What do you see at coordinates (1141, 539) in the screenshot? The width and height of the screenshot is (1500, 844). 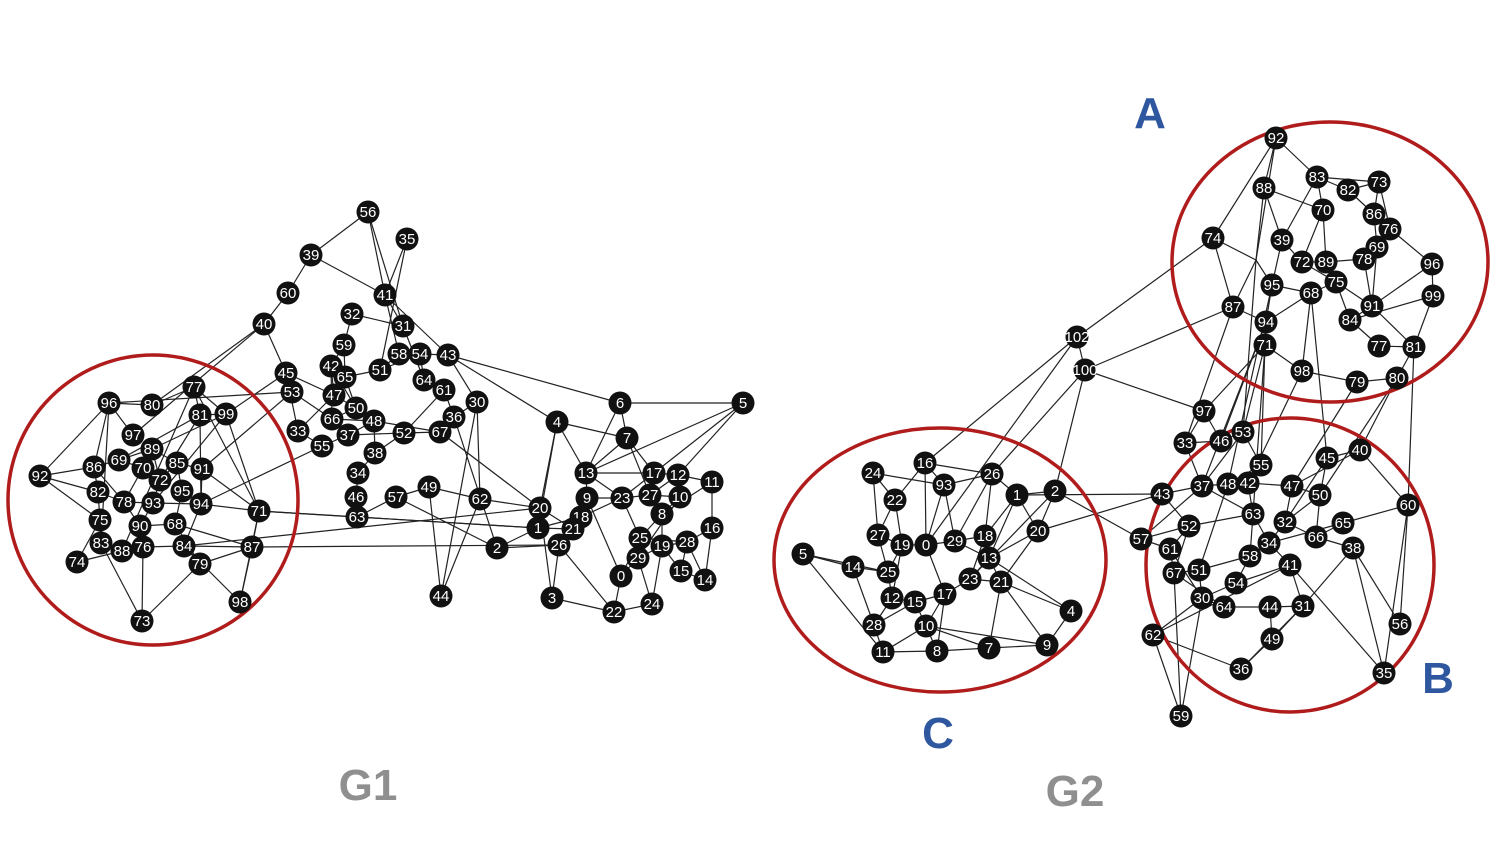 I see `g2-node-57: 57` at bounding box center [1141, 539].